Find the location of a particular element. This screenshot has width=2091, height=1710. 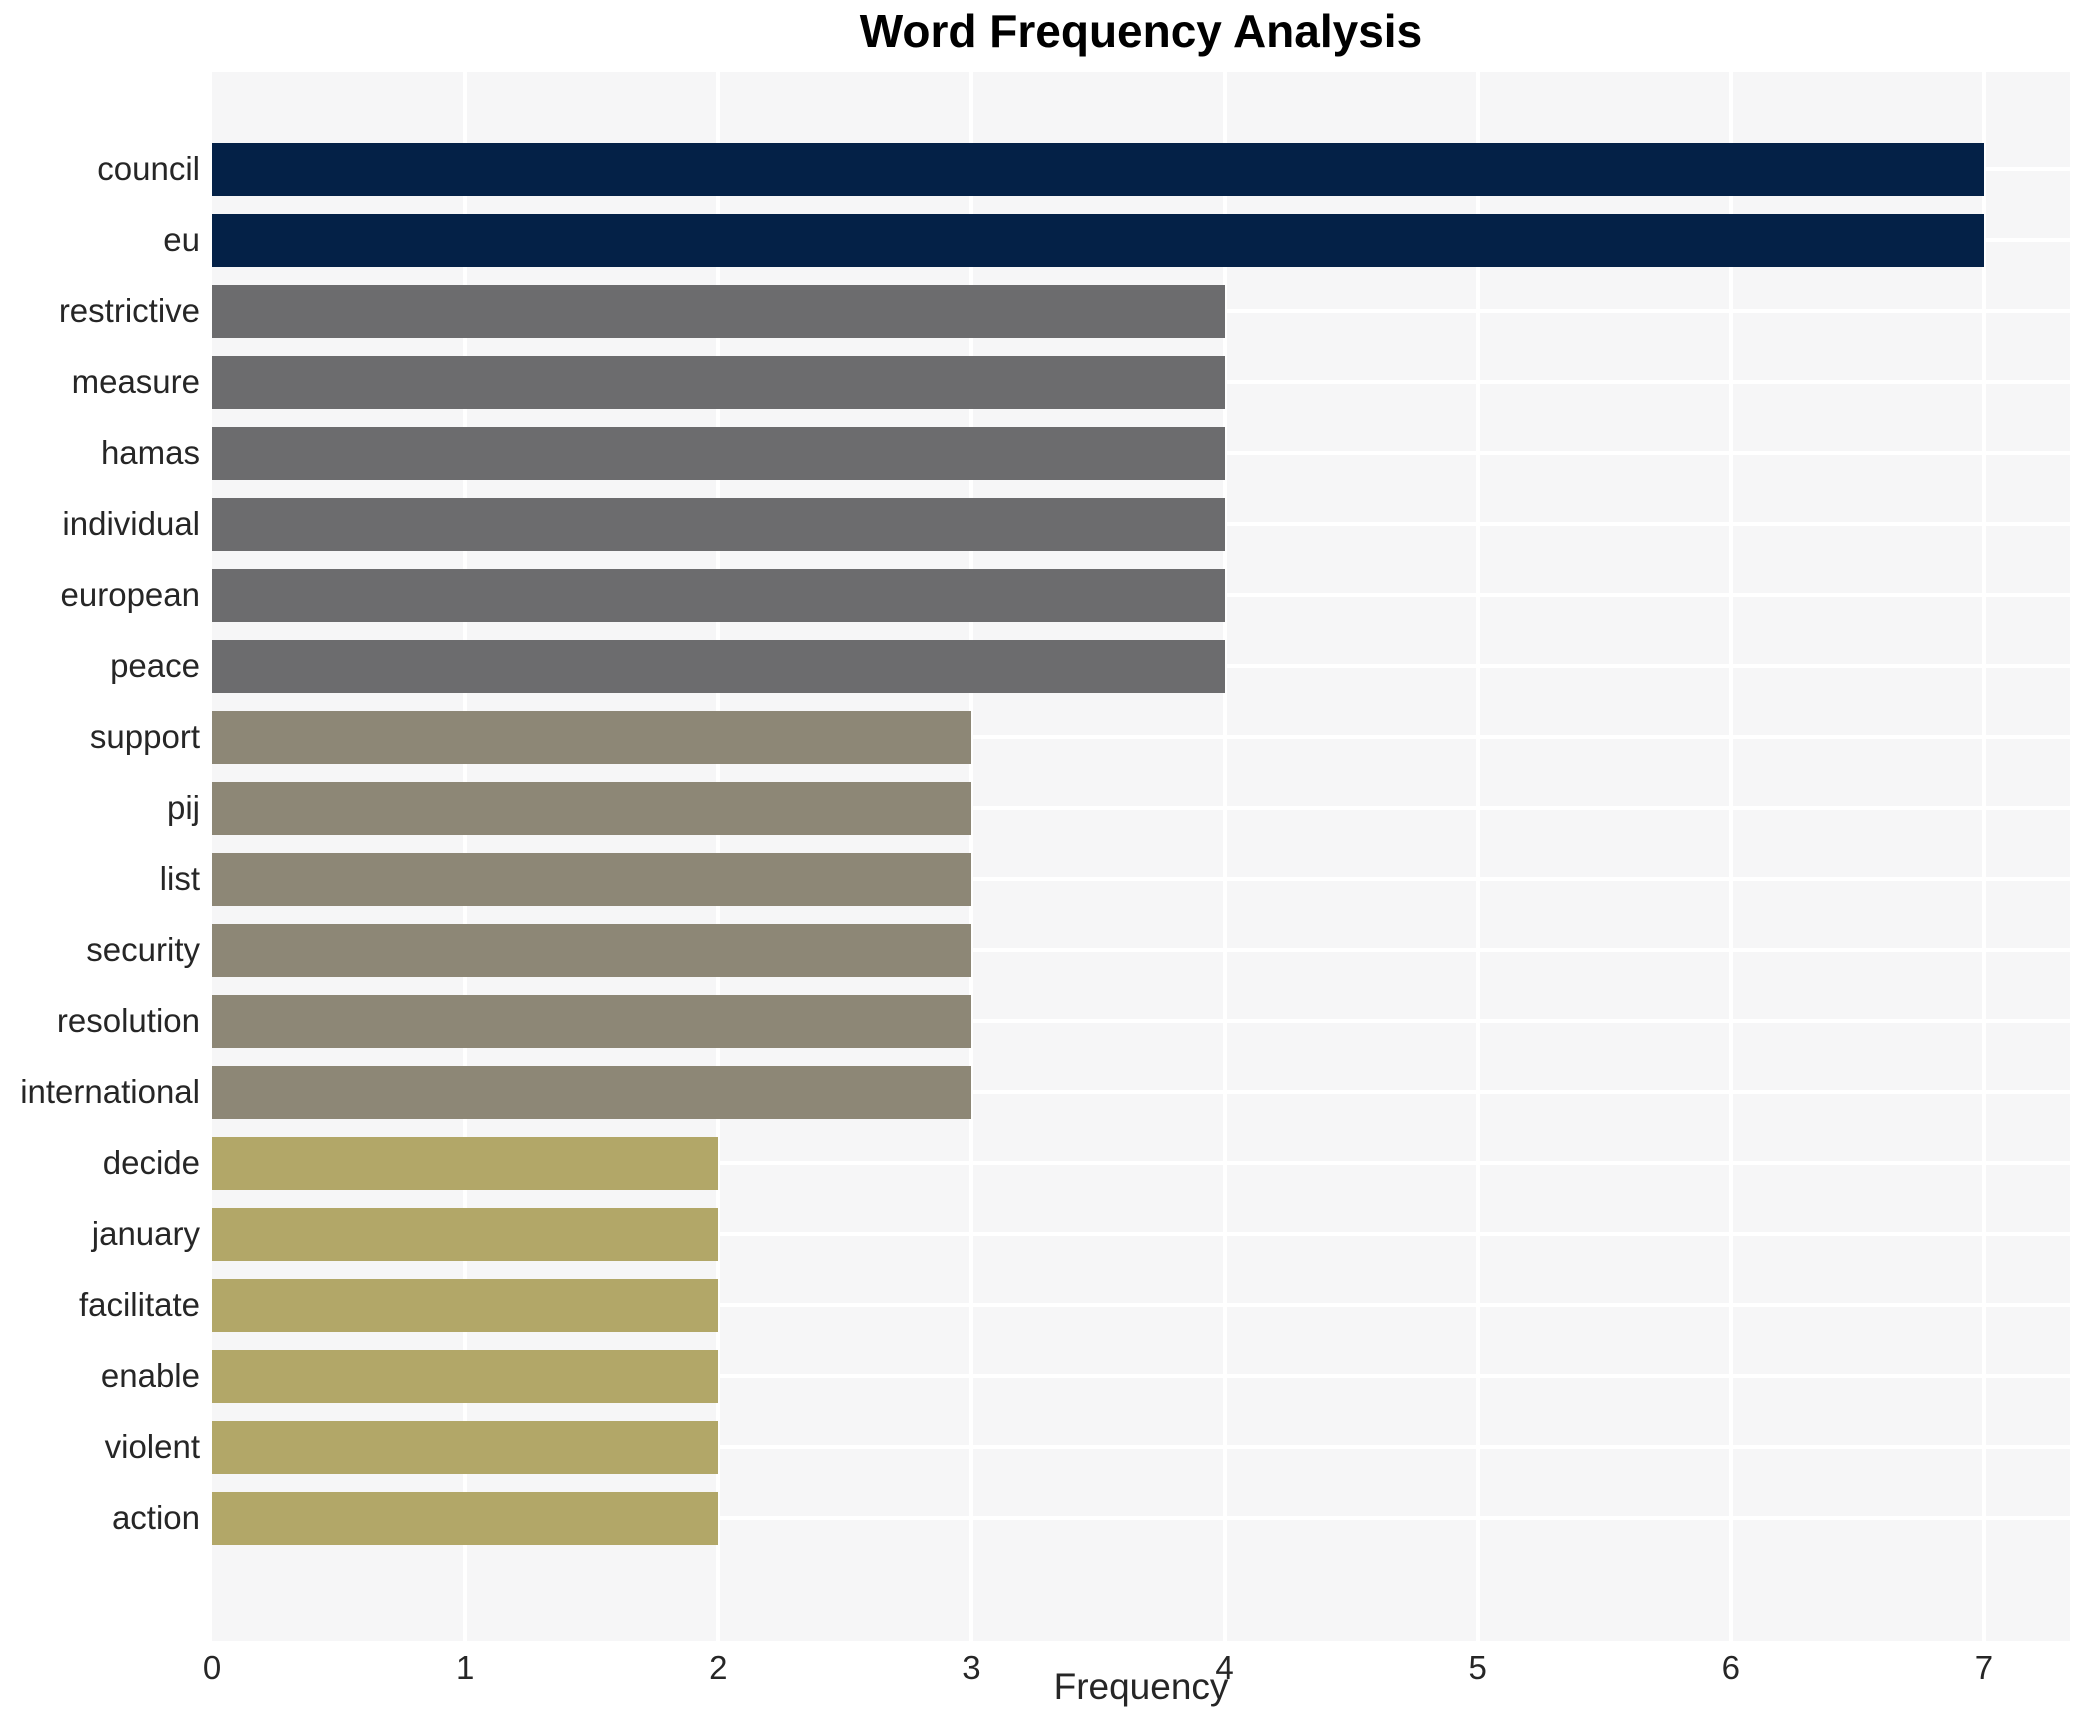

x-tick-label-1: 1 is located at coordinates (465, 1667).